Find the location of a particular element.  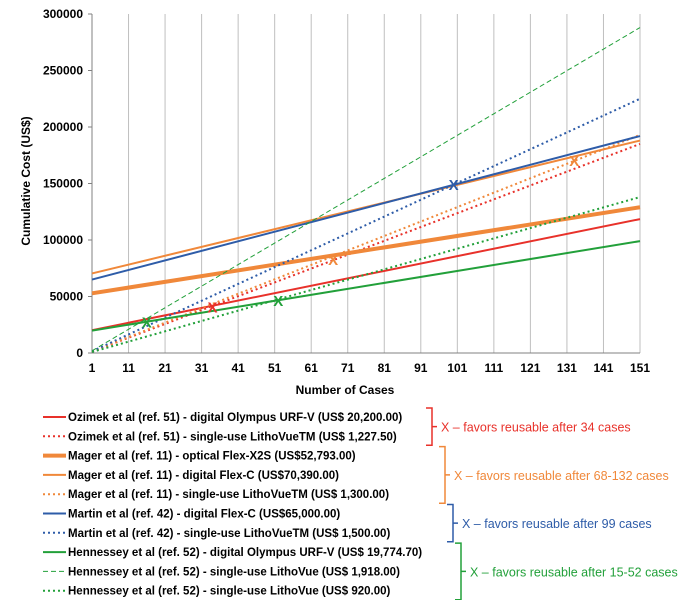

x-tick-label: 41 is located at coordinates (238, 368).